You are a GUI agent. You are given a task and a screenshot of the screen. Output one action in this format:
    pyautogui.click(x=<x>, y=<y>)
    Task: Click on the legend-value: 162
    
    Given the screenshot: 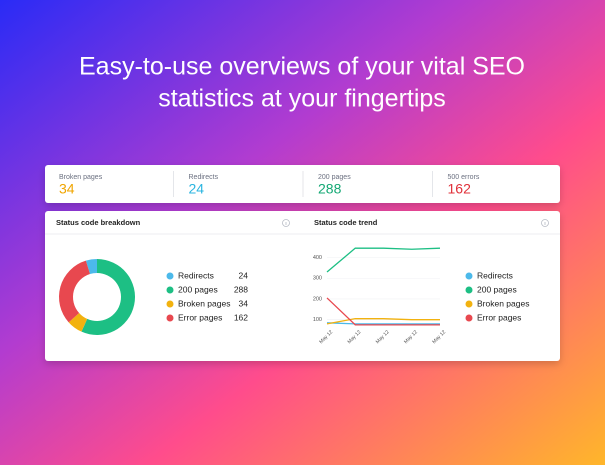 What is the action you would take?
    pyautogui.click(x=241, y=317)
    